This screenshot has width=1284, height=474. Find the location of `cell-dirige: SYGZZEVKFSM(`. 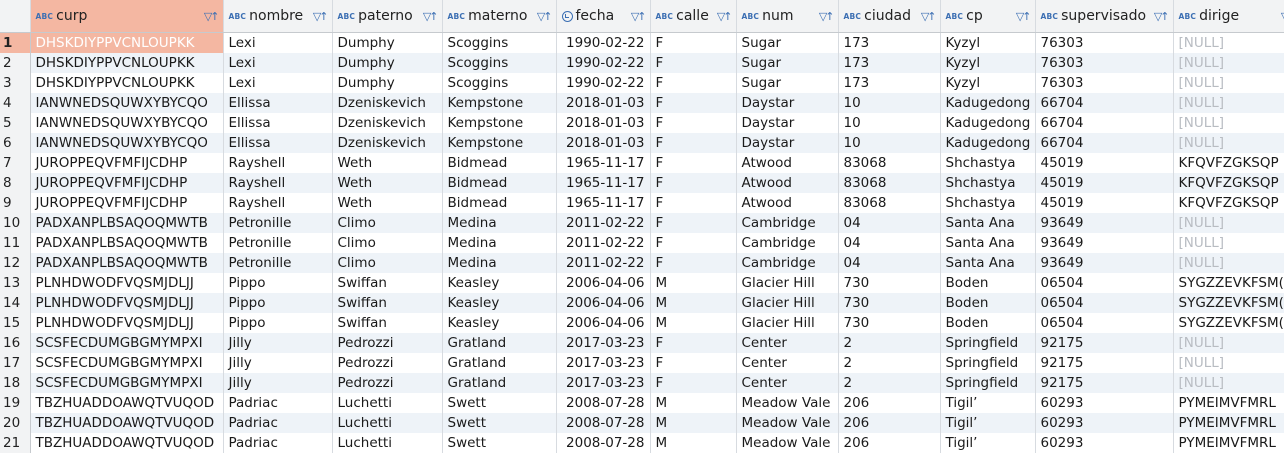

cell-dirige: SYGZZEVKFSM( is located at coordinates (1228, 302).